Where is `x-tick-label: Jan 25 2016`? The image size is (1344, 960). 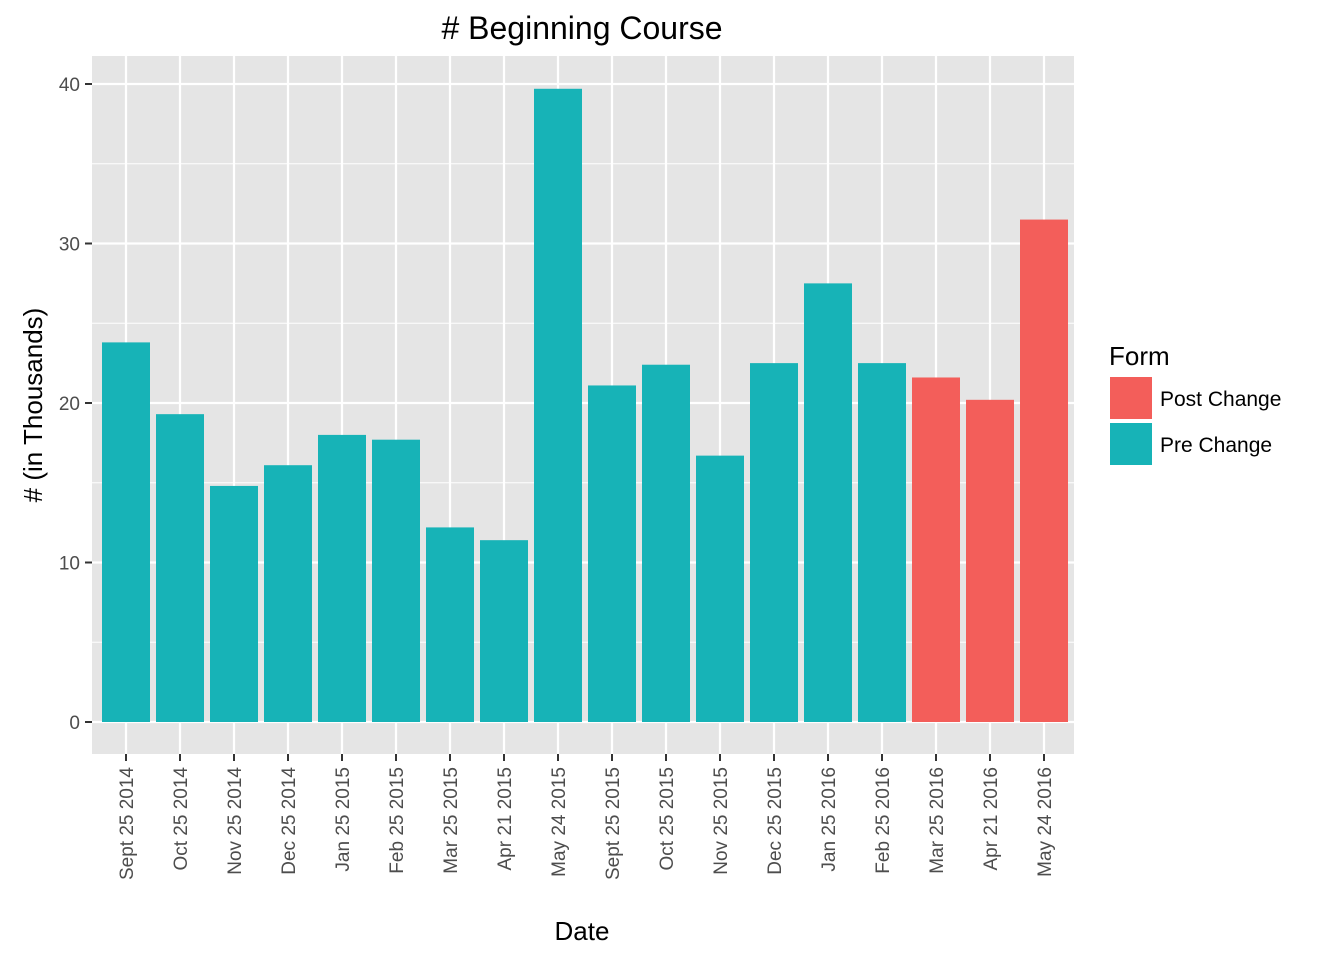 x-tick-label: Jan 25 2016 is located at coordinates (829, 819).